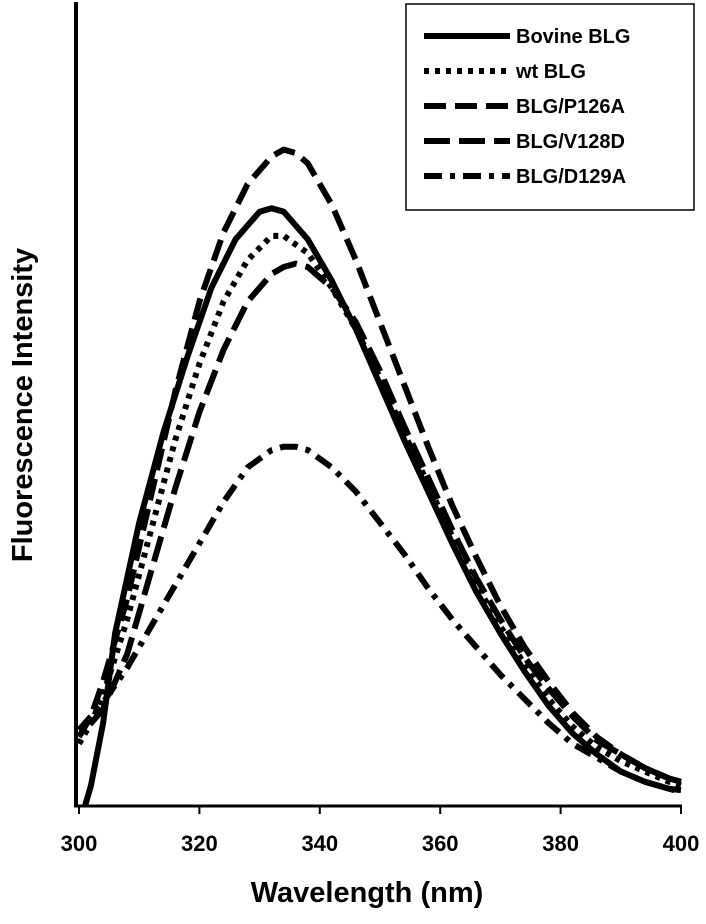 The width and height of the screenshot is (706, 924). What do you see at coordinates (550, 72) in the screenshot?
I see `legend-label-wt-blg: wt BLG` at bounding box center [550, 72].